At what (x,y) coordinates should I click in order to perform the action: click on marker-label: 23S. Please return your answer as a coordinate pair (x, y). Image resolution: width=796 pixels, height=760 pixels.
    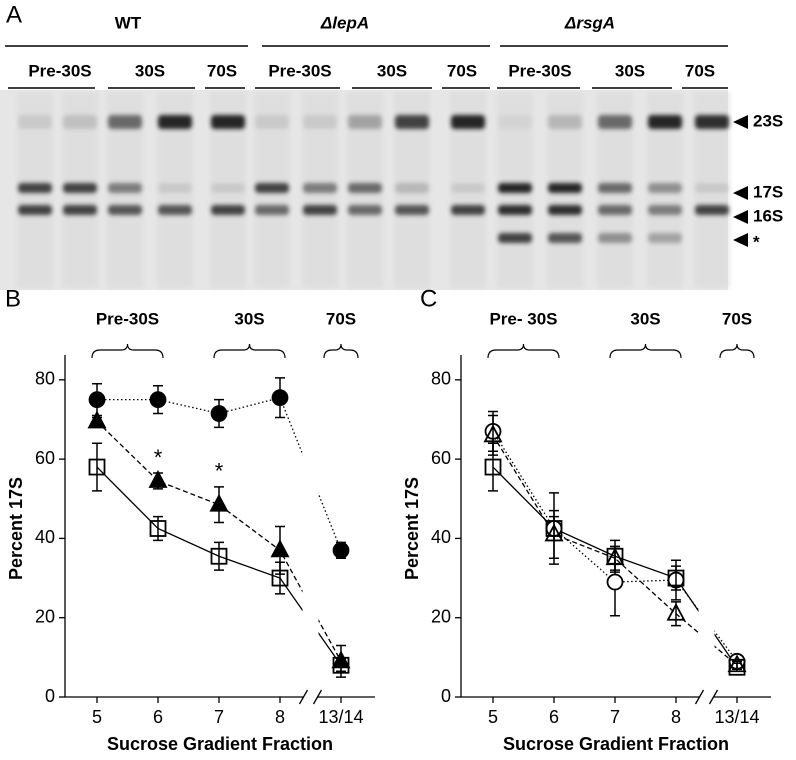
    Looking at the image, I should click on (768, 120).